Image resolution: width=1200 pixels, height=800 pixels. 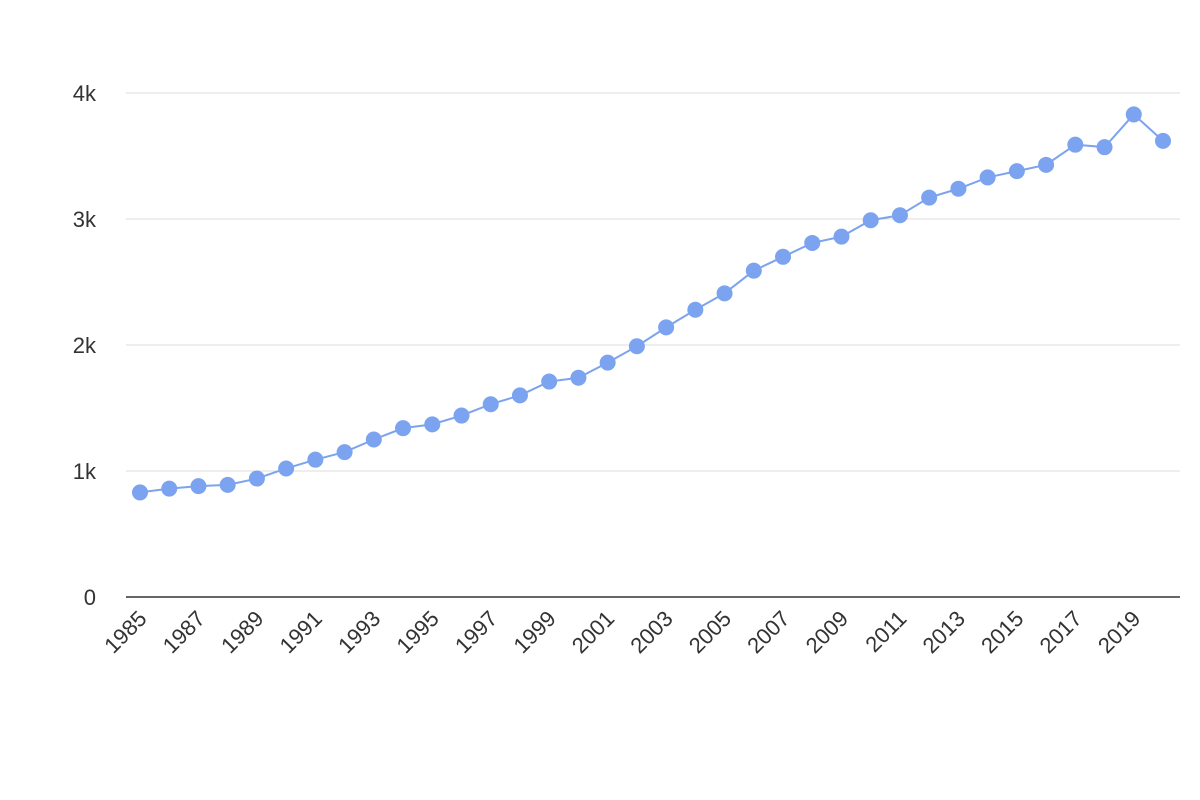 I want to click on data-point-1999, so click(x=549, y=381).